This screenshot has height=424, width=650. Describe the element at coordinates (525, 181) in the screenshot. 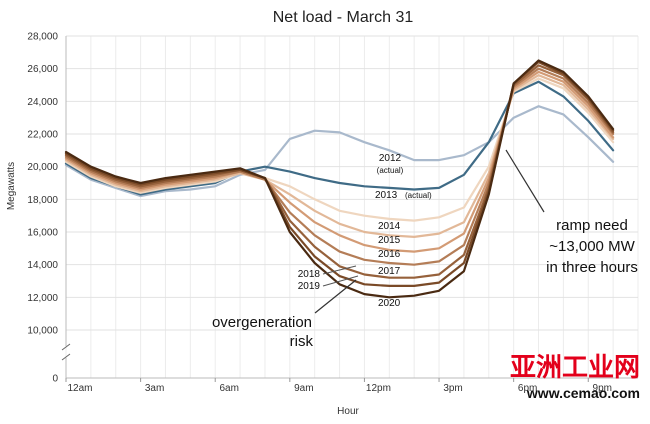

I see `callout-line-ramp` at that location.